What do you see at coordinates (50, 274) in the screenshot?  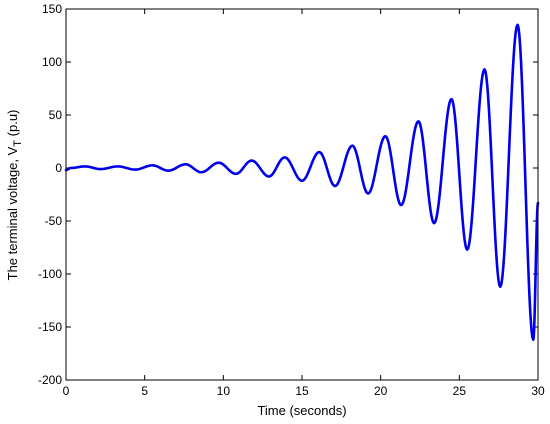 I see `y-tick-label: -100` at bounding box center [50, 274].